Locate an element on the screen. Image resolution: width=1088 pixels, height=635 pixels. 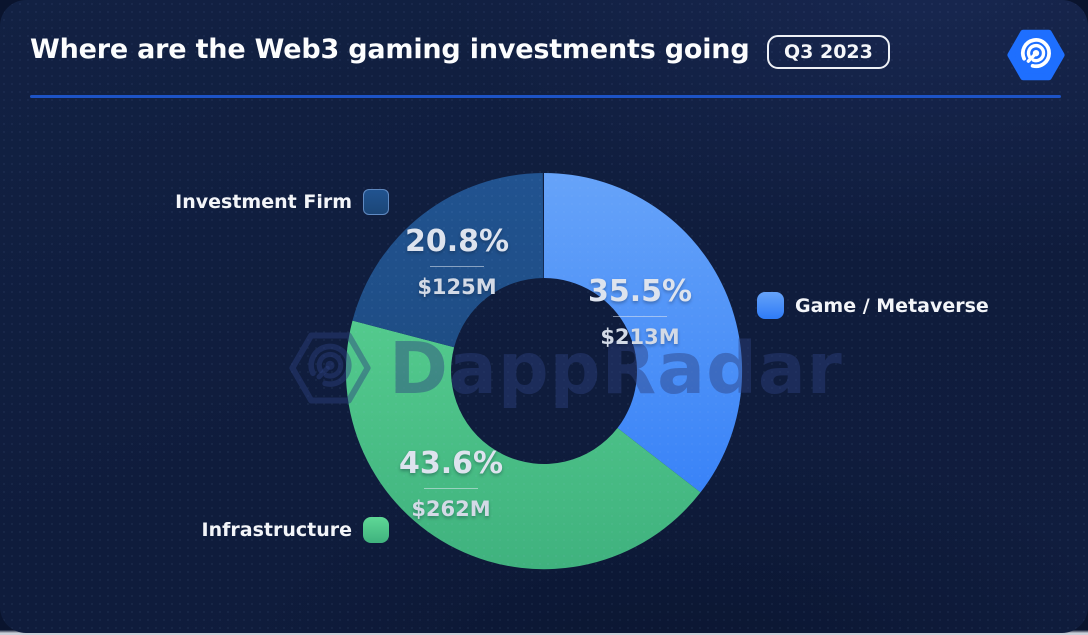
segment-percent: 43.6% is located at coordinates (451, 463).